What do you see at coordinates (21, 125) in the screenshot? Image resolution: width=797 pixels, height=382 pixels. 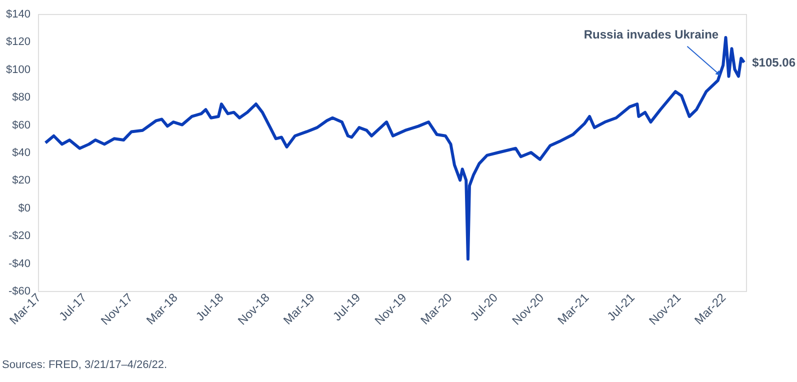 I see `y-tick-label: $60` at bounding box center [21, 125].